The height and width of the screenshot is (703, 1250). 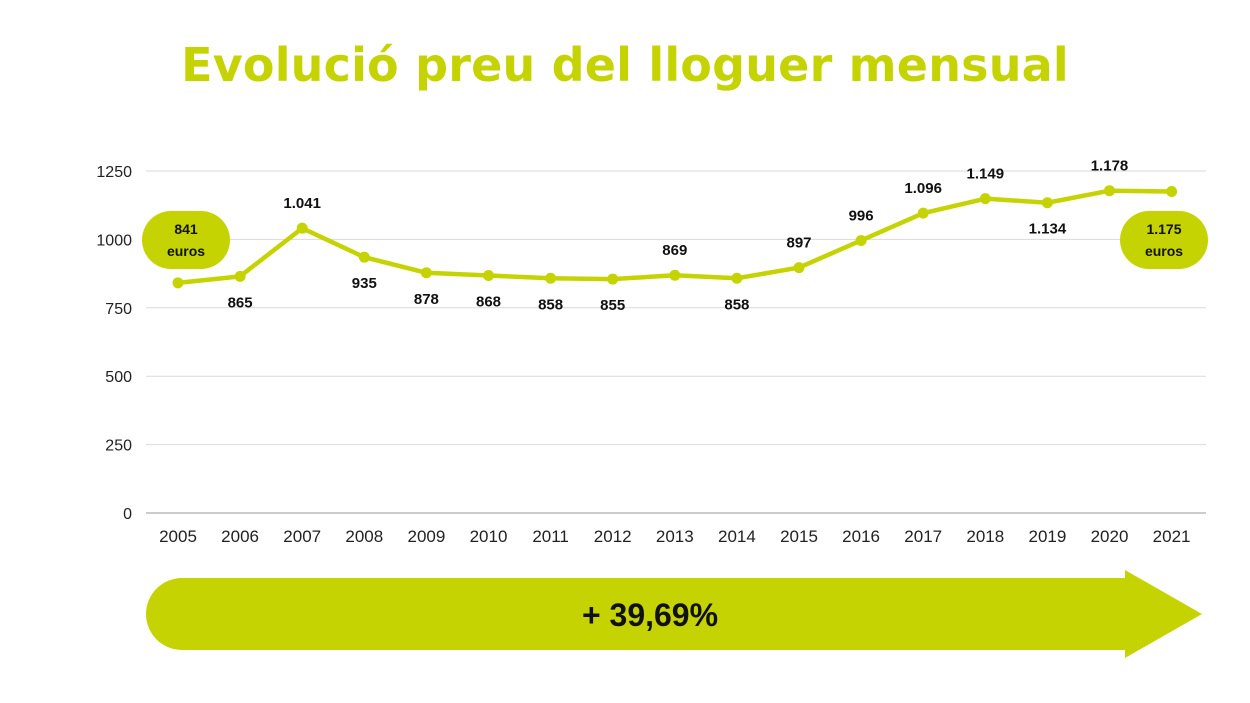 I want to click on callout-text: 841, so click(x=186, y=229).